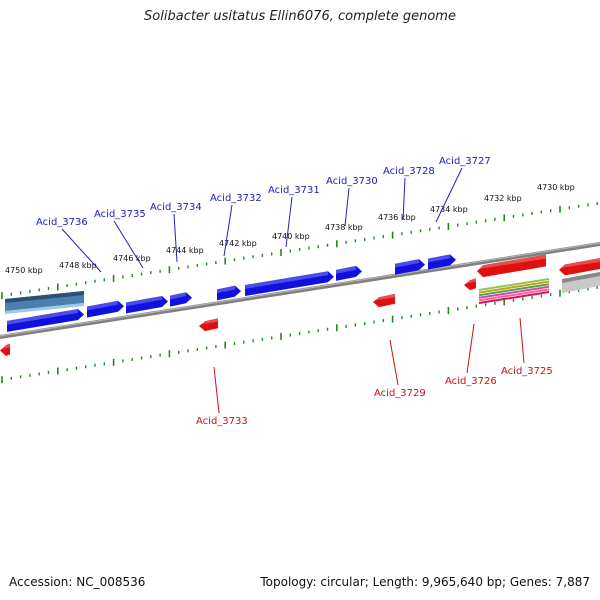 The width and height of the screenshot is (600, 600). I want to click on gene-label-forward: Acid_3730, so click(352, 181).